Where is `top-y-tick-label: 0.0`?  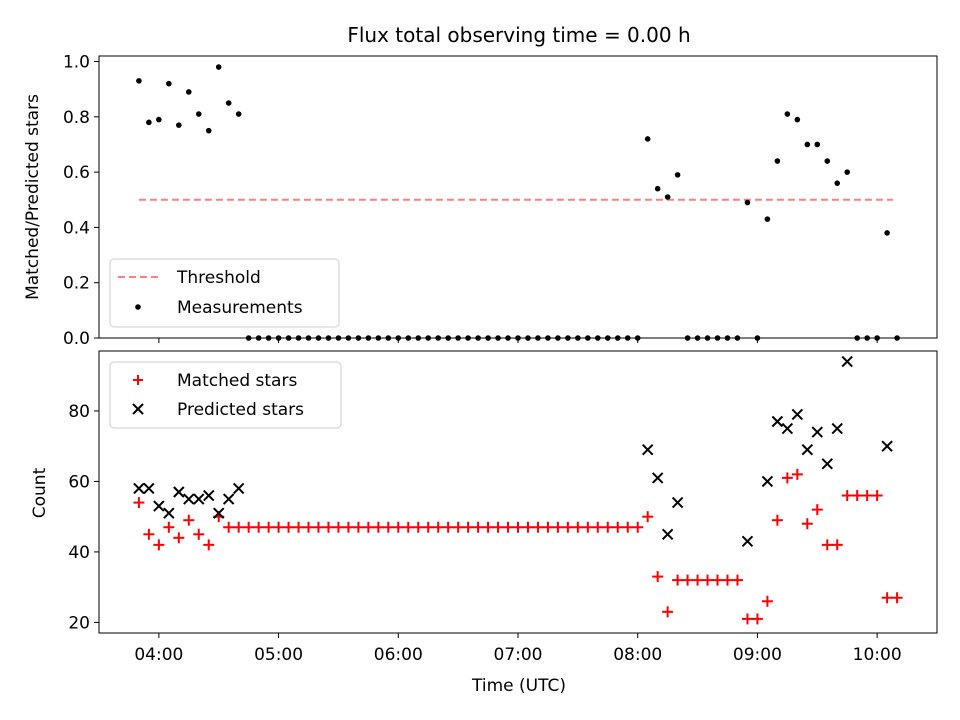
top-y-tick-label: 0.0 is located at coordinates (76, 339).